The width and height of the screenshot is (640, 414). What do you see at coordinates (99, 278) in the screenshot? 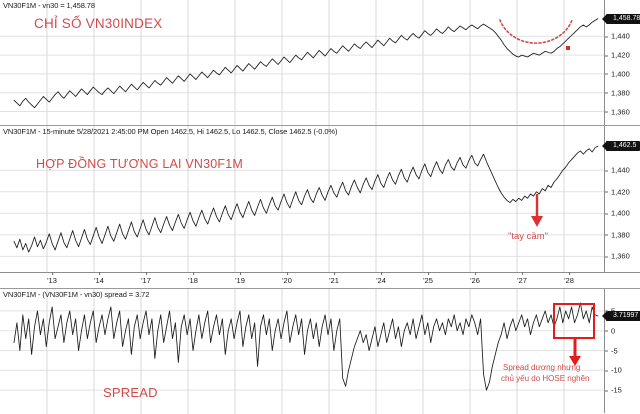
I see `x-axis-tick-label: '14` at bounding box center [99, 278].